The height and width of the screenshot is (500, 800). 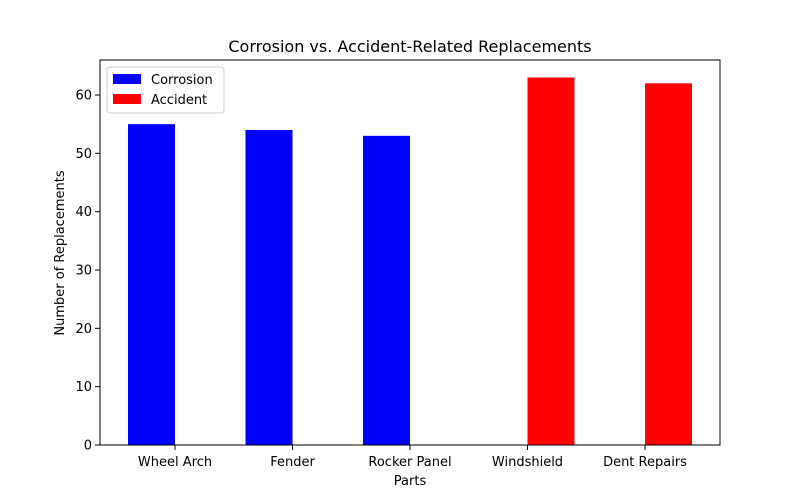 What do you see at coordinates (83, 387) in the screenshot?
I see `y-tick-label: 10` at bounding box center [83, 387].